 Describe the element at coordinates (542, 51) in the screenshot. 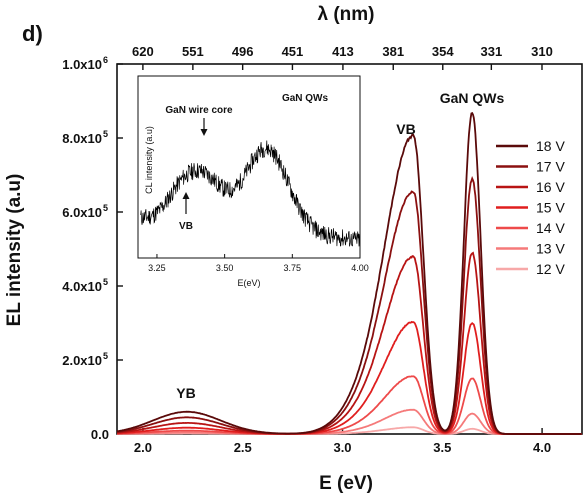

I see `top-tick-label: 310` at that location.